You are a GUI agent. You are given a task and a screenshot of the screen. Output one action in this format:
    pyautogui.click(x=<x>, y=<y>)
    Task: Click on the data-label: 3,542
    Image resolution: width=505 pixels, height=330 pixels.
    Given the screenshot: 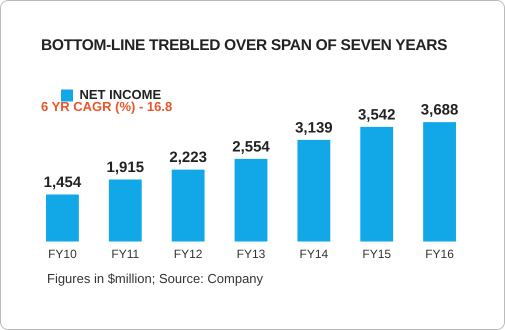 What is the action you would take?
    pyautogui.click(x=377, y=115)
    